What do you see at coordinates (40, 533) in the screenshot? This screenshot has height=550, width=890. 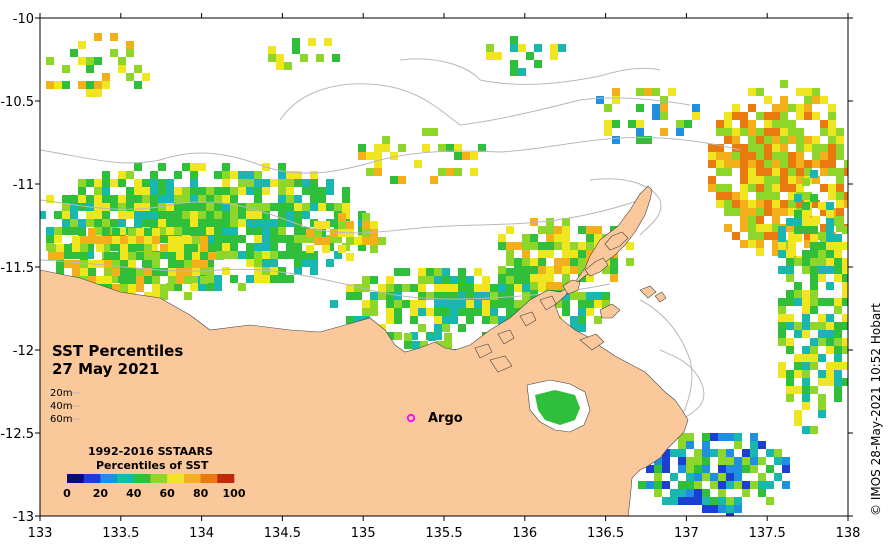 I see `x-tick-label: 133` at bounding box center [40, 533].